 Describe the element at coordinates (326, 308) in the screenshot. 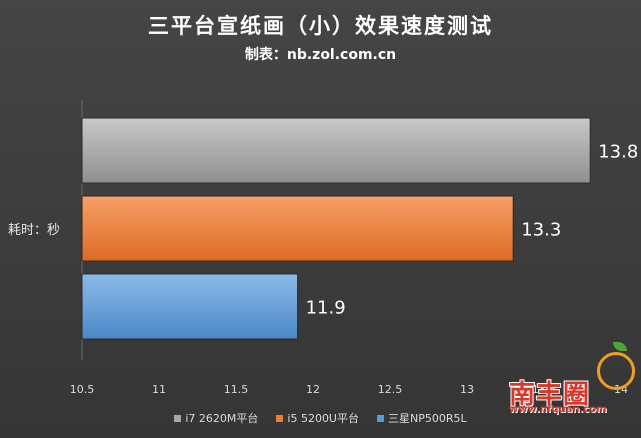

I see `data-label-2: 11.9` at that location.